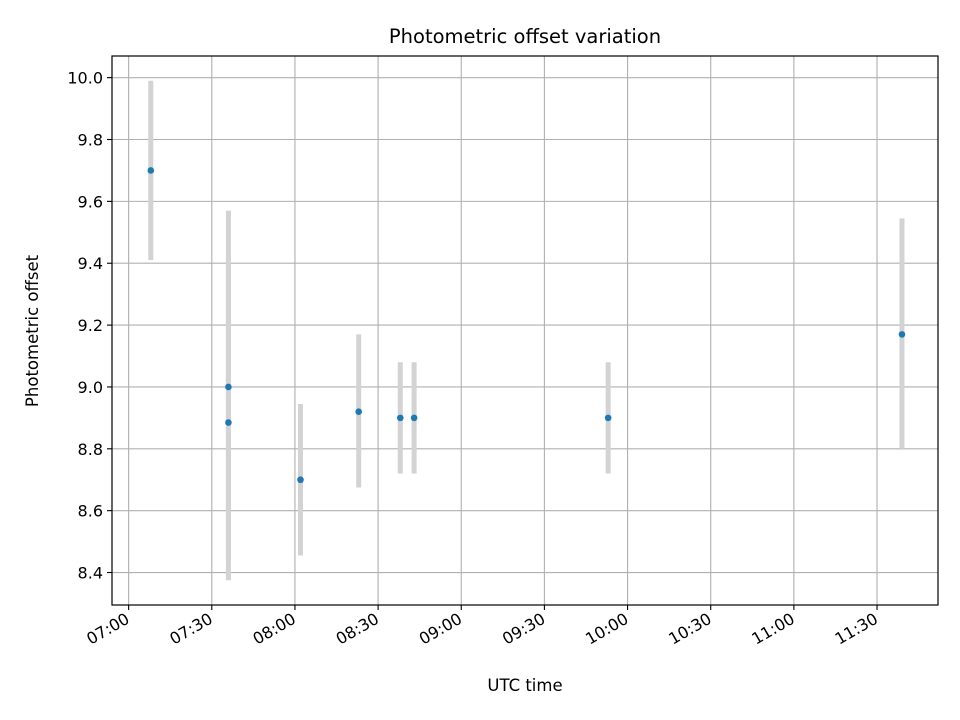 This screenshot has width=960, height=720. What do you see at coordinates (90, 325) in the screenshot?
I see `y-tick-label: 9.2` at bounding box center [90, 325].